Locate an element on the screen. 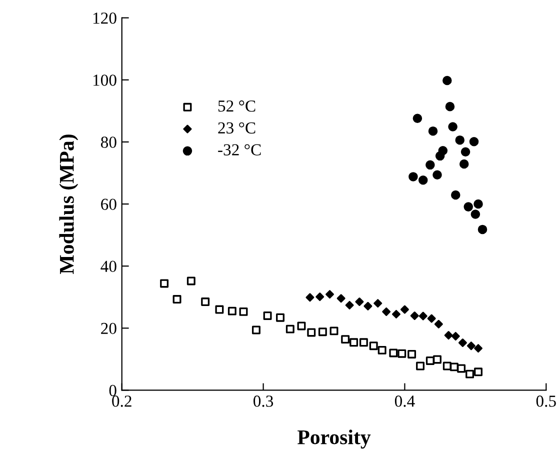  legend-label: 52 °C is located at coordinates (237, 106).